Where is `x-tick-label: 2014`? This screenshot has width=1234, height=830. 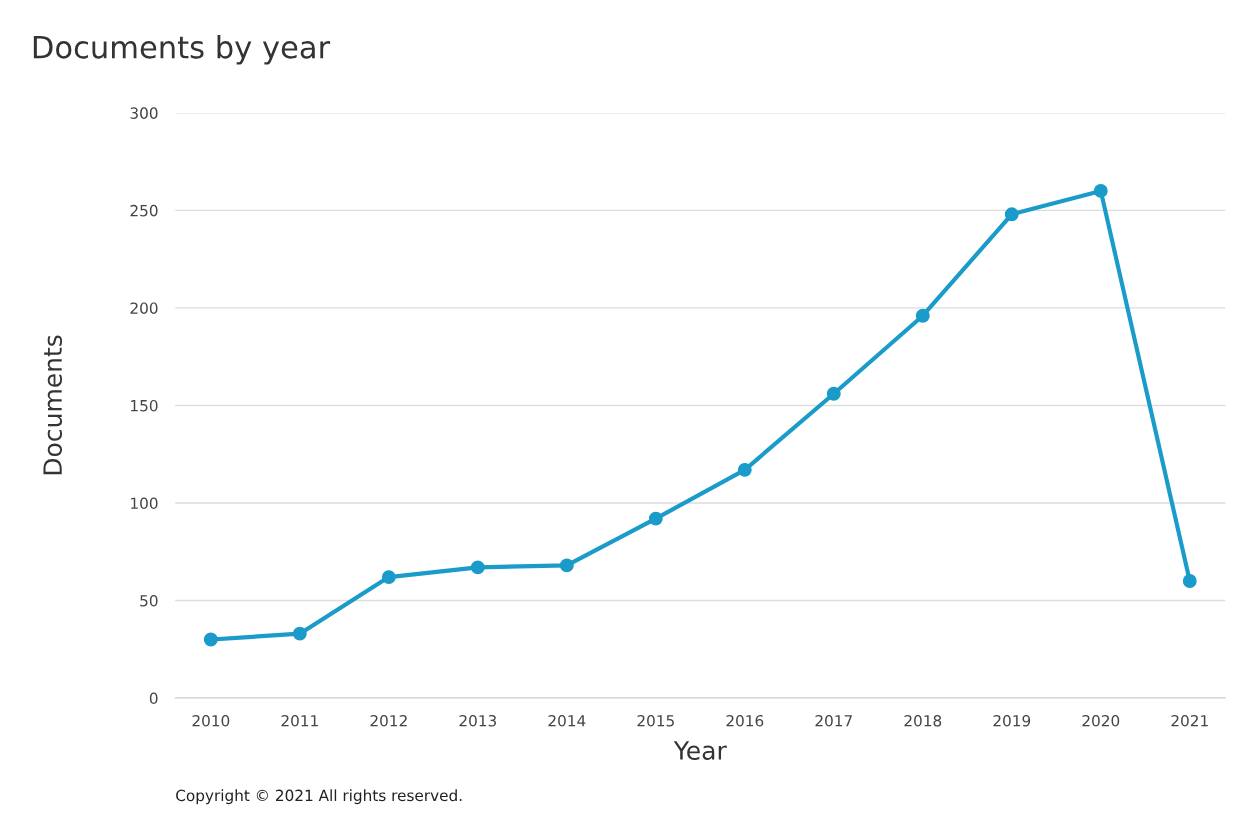
x-tick-label: 2014 is located at coordinates (567, 720).